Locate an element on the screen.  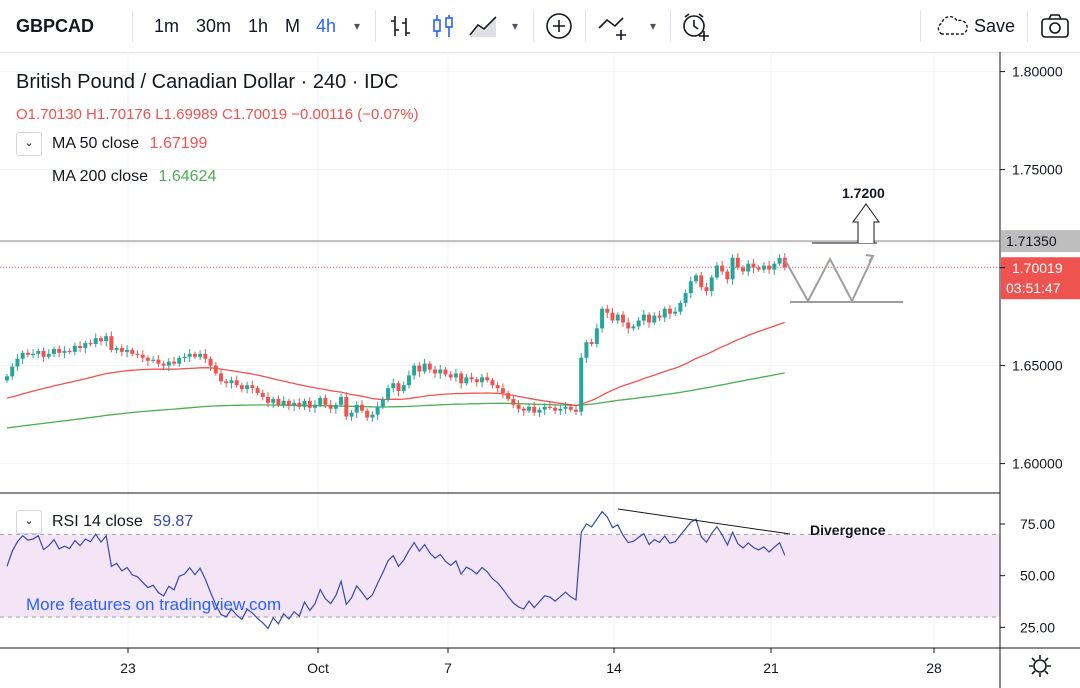
ma50-legend: MA 50 close 1.67199 is located at coordinates (129, 144).